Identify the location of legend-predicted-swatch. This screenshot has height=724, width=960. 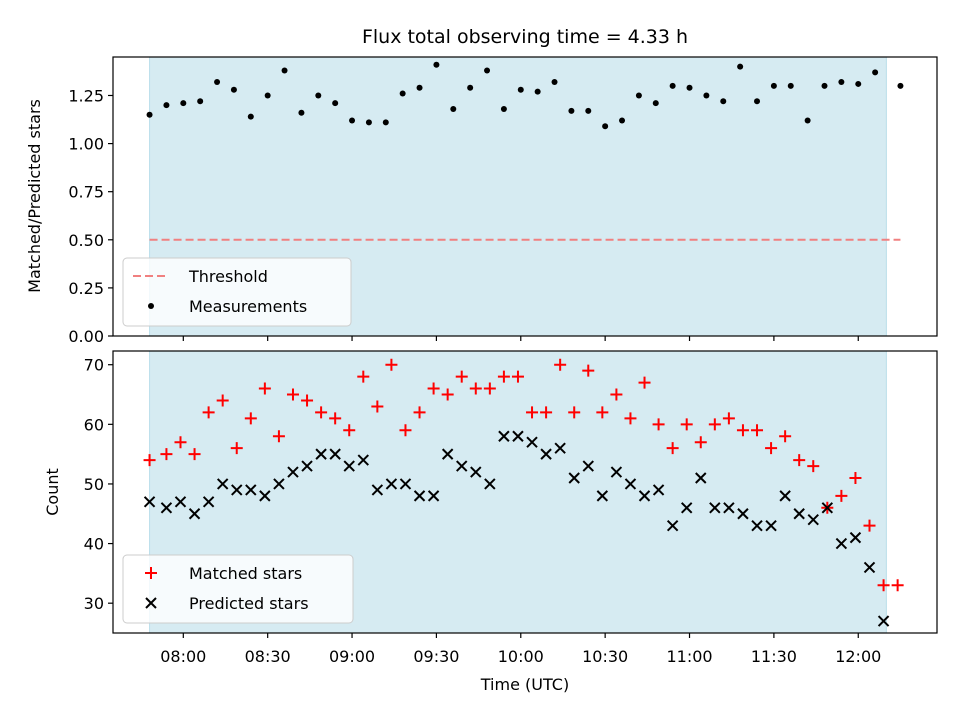
(151, 603).